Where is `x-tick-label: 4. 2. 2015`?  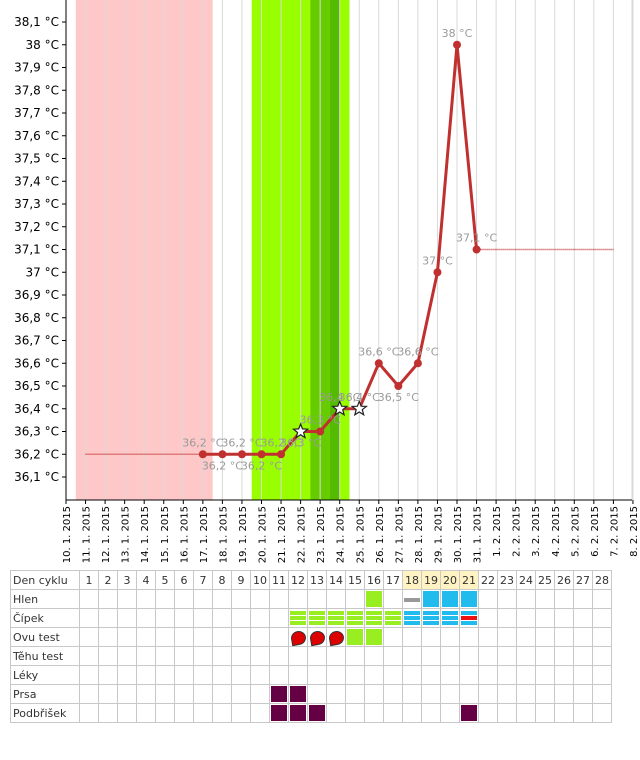
x-tick-label: 4. 2. 2015 is located at coordinates (556, 531).